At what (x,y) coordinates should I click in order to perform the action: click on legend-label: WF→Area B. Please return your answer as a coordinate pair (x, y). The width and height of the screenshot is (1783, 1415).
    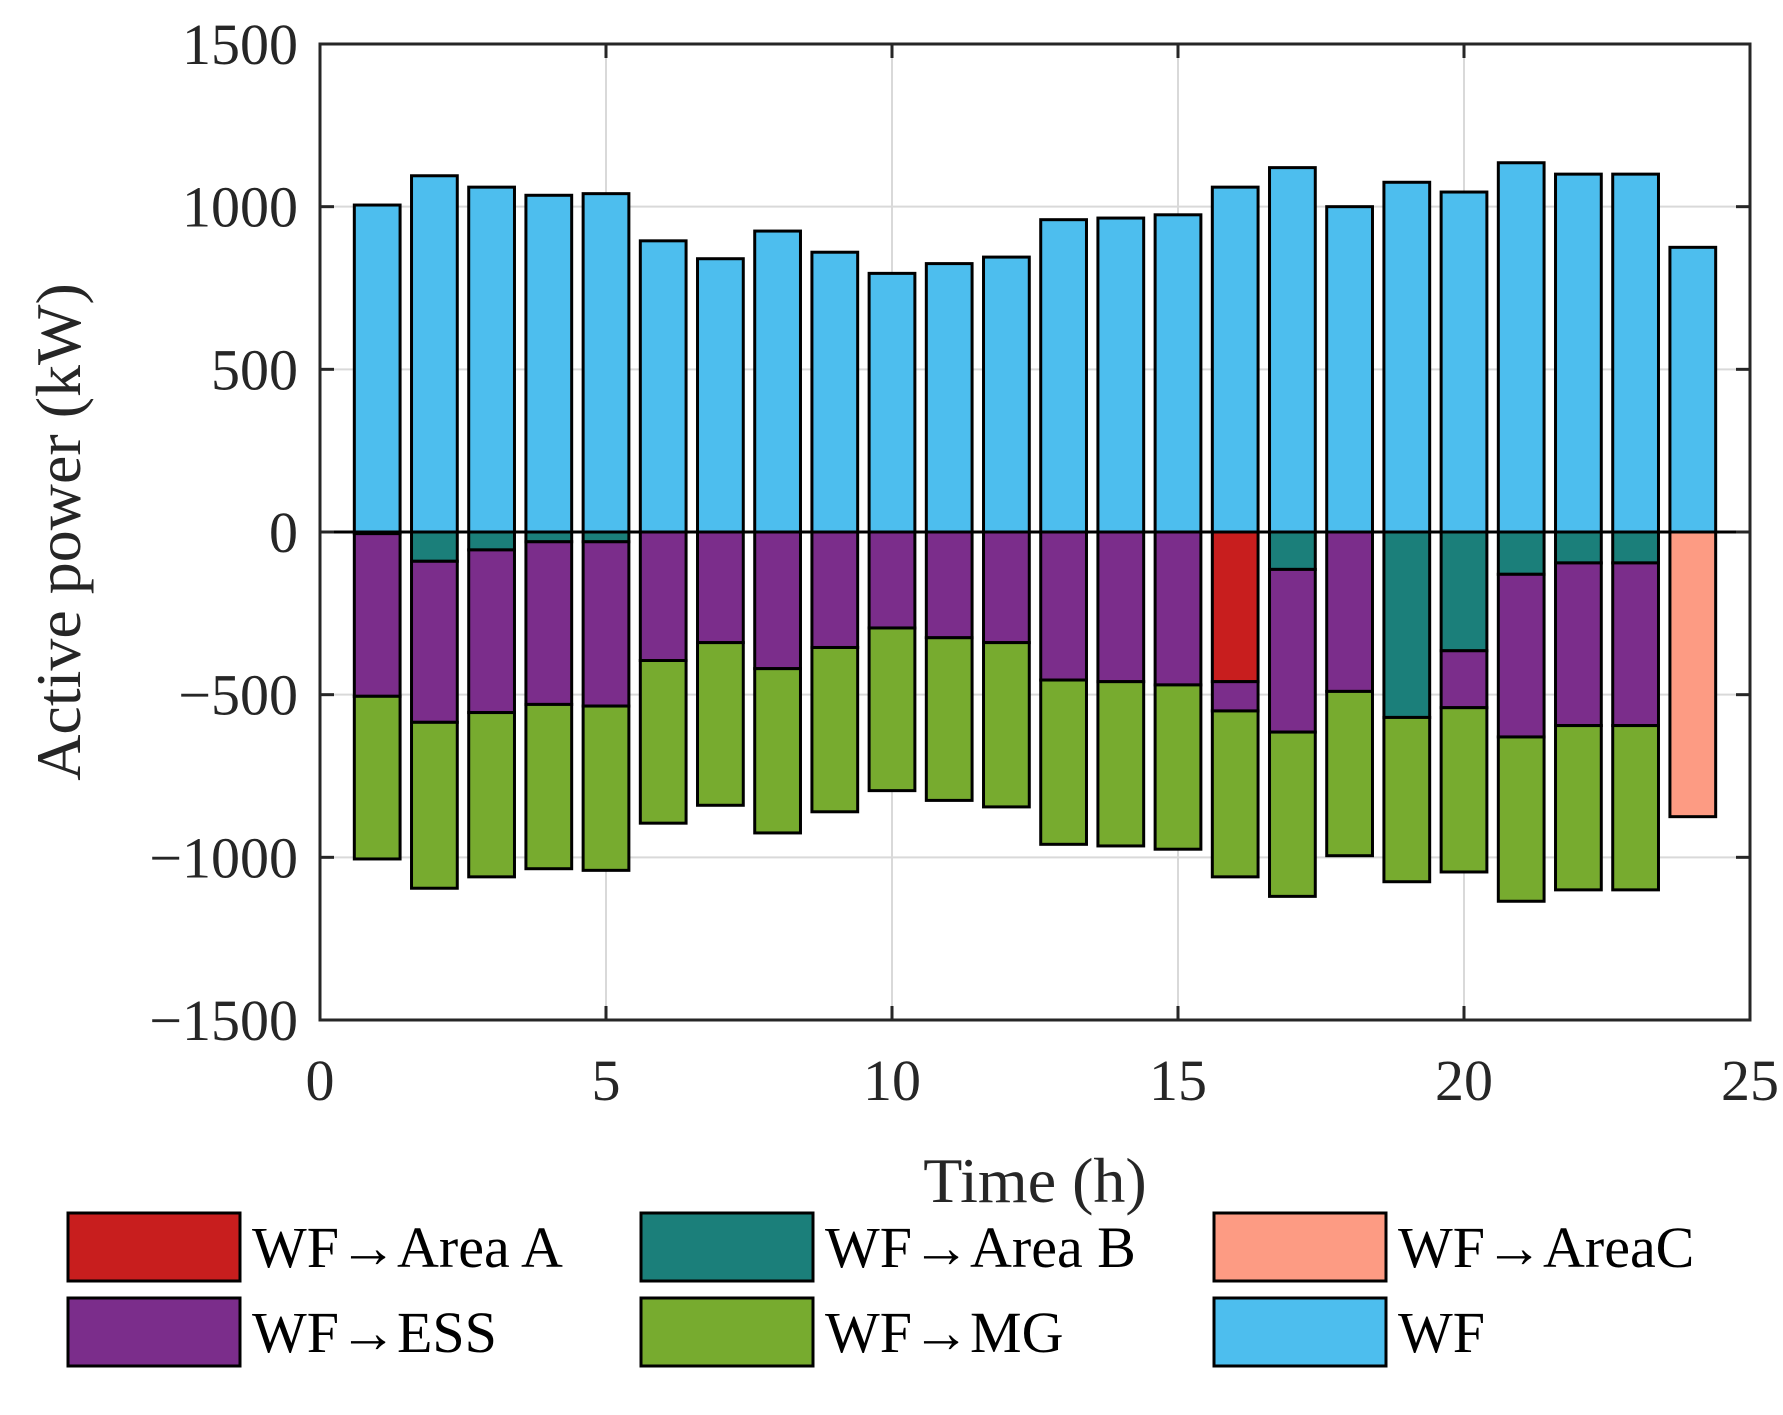
    Looking at the image, I should click on (980, 1247).